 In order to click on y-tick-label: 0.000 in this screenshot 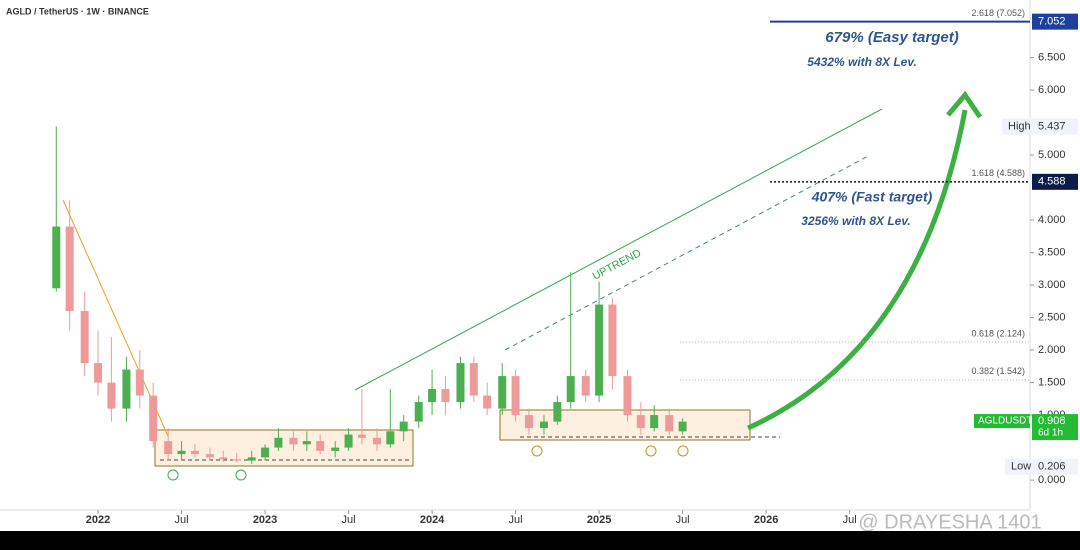, I will do `click(1052, 480)`.